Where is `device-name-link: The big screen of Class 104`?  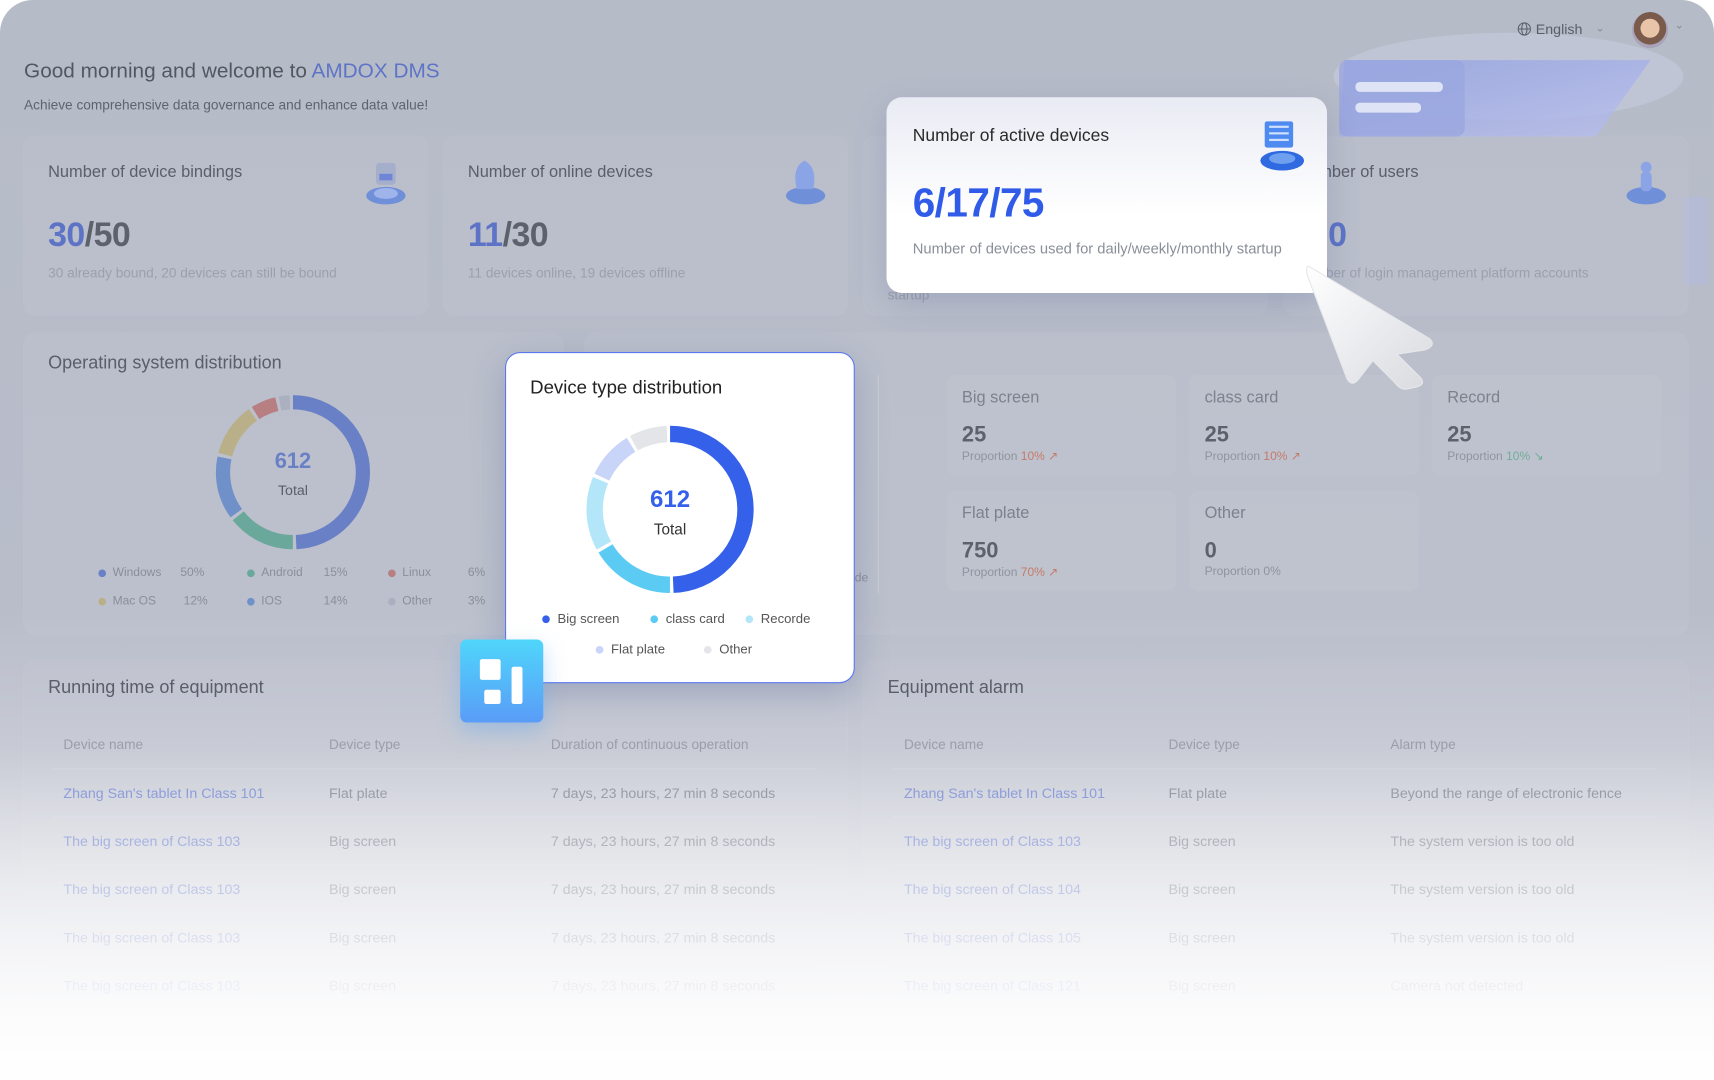
device-name-link: The big screen of Class 104 is located at coordinates (992, 889).